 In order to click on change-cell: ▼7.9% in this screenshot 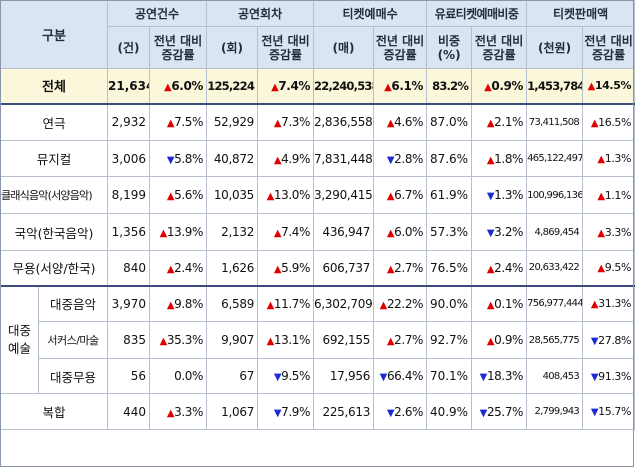, I will do `click(286, 411)`.